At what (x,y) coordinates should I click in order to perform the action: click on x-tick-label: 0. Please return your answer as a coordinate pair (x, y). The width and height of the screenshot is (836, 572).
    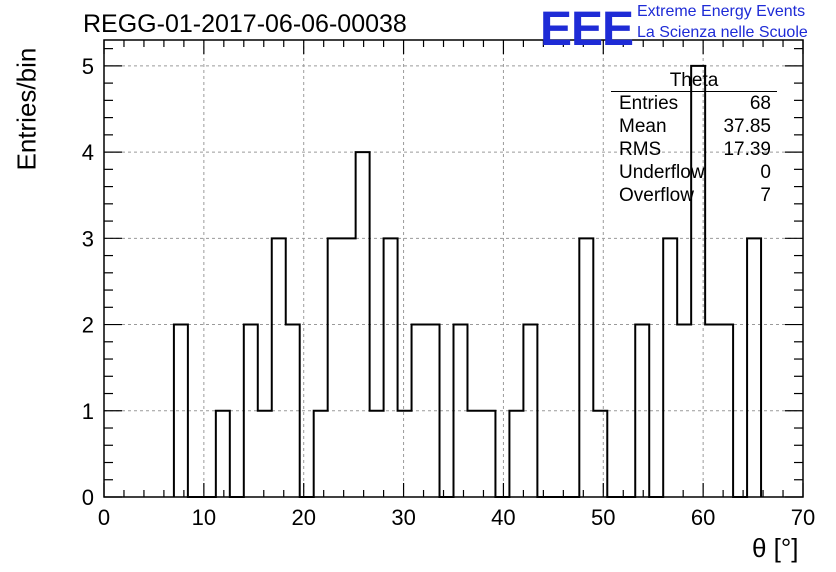
    Looking at the image, I should click on (104, 517).